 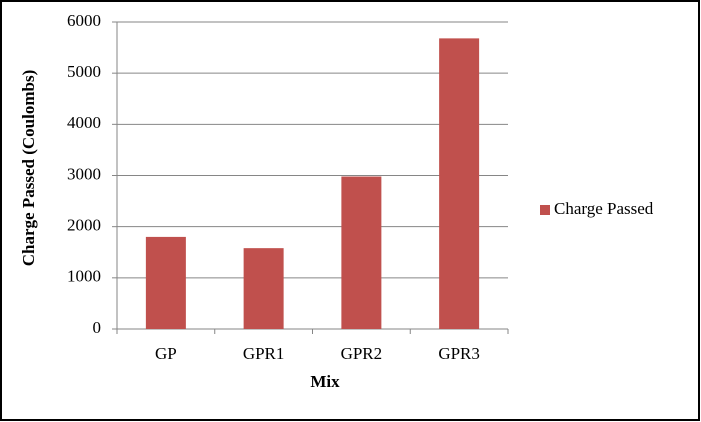 I want to click on y-tick-label: 5000, so click(x=84, y=71).